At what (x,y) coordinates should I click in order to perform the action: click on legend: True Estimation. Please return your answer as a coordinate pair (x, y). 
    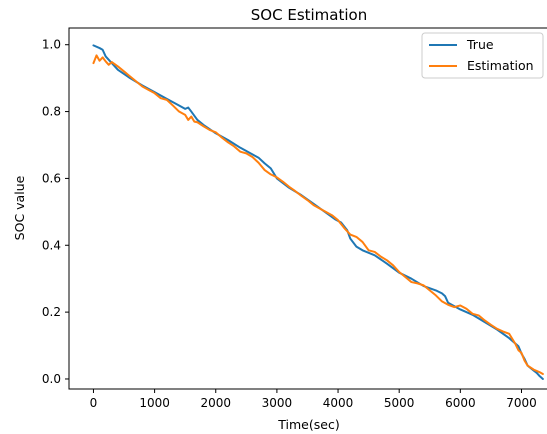
    Looking at the image, I should click on (482, 55).